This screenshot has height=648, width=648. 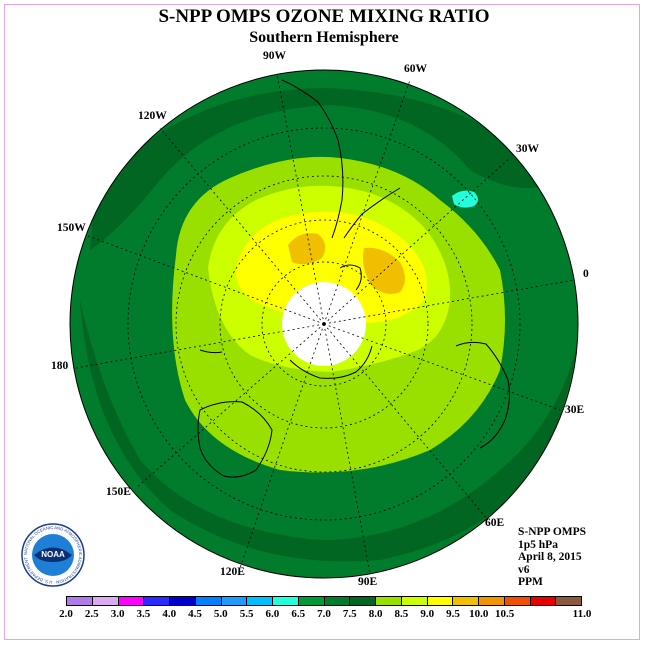 What do you see at coordinates (479, 614) in the screenshot?
I see `colorbar-tick-label: 10.0` at bounding box center [479, 614].